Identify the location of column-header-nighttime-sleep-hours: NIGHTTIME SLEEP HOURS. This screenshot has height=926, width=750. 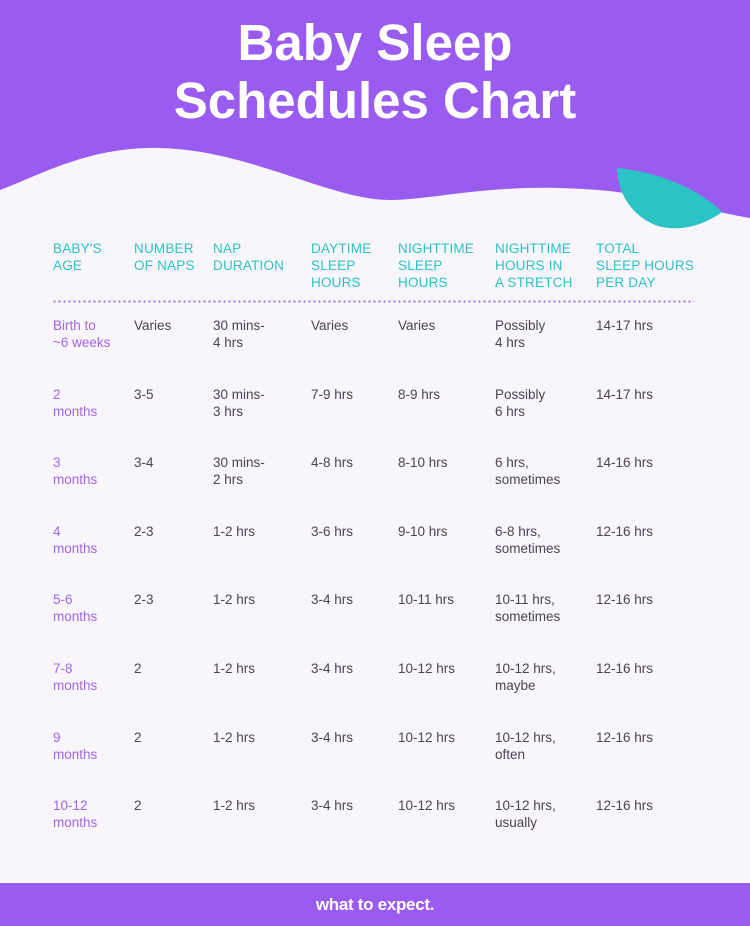
(436, 265).